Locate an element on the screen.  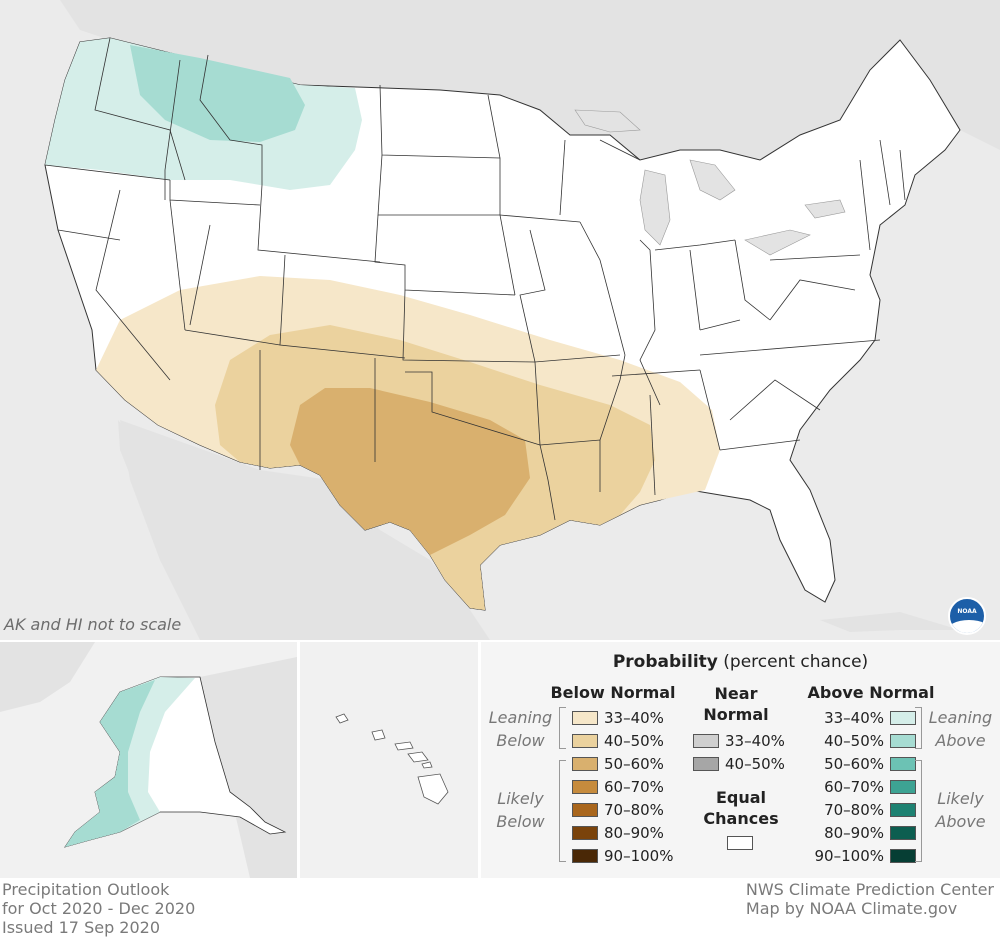
likely-below-line2: Below is located at coordinates (520, 821).